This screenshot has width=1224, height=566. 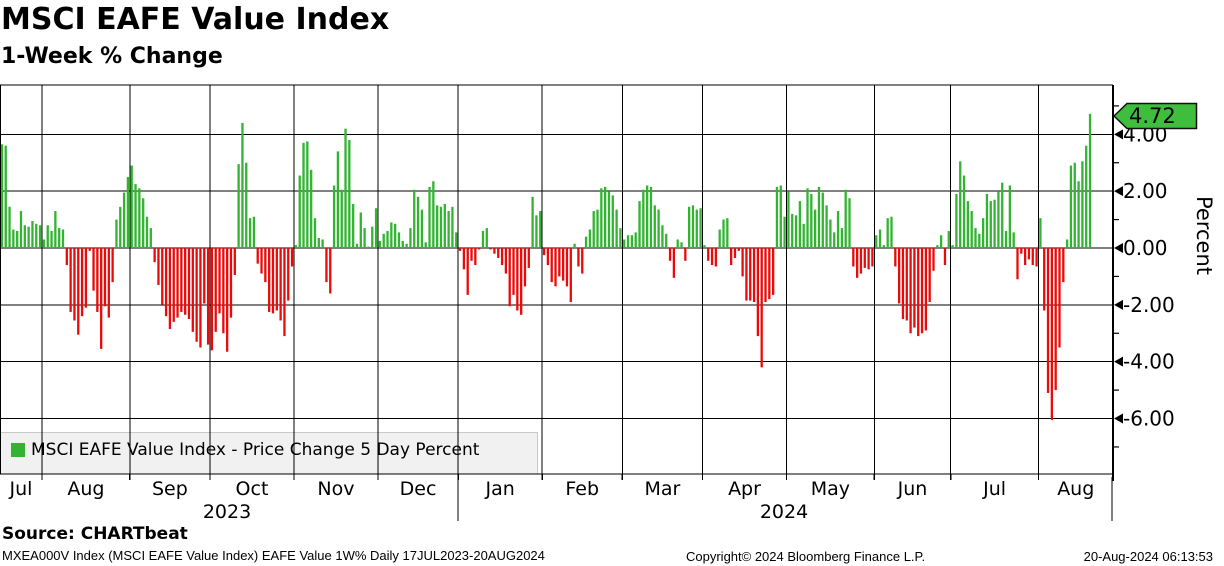 I want to click on legend-box, so click(x=269, y=453).